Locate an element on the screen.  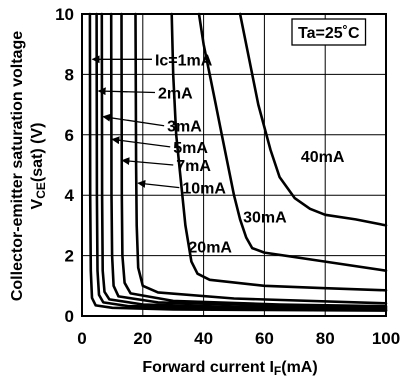
y-tick-labels: 0 2 4 6 8 10 is located at coordinates (64, 165).